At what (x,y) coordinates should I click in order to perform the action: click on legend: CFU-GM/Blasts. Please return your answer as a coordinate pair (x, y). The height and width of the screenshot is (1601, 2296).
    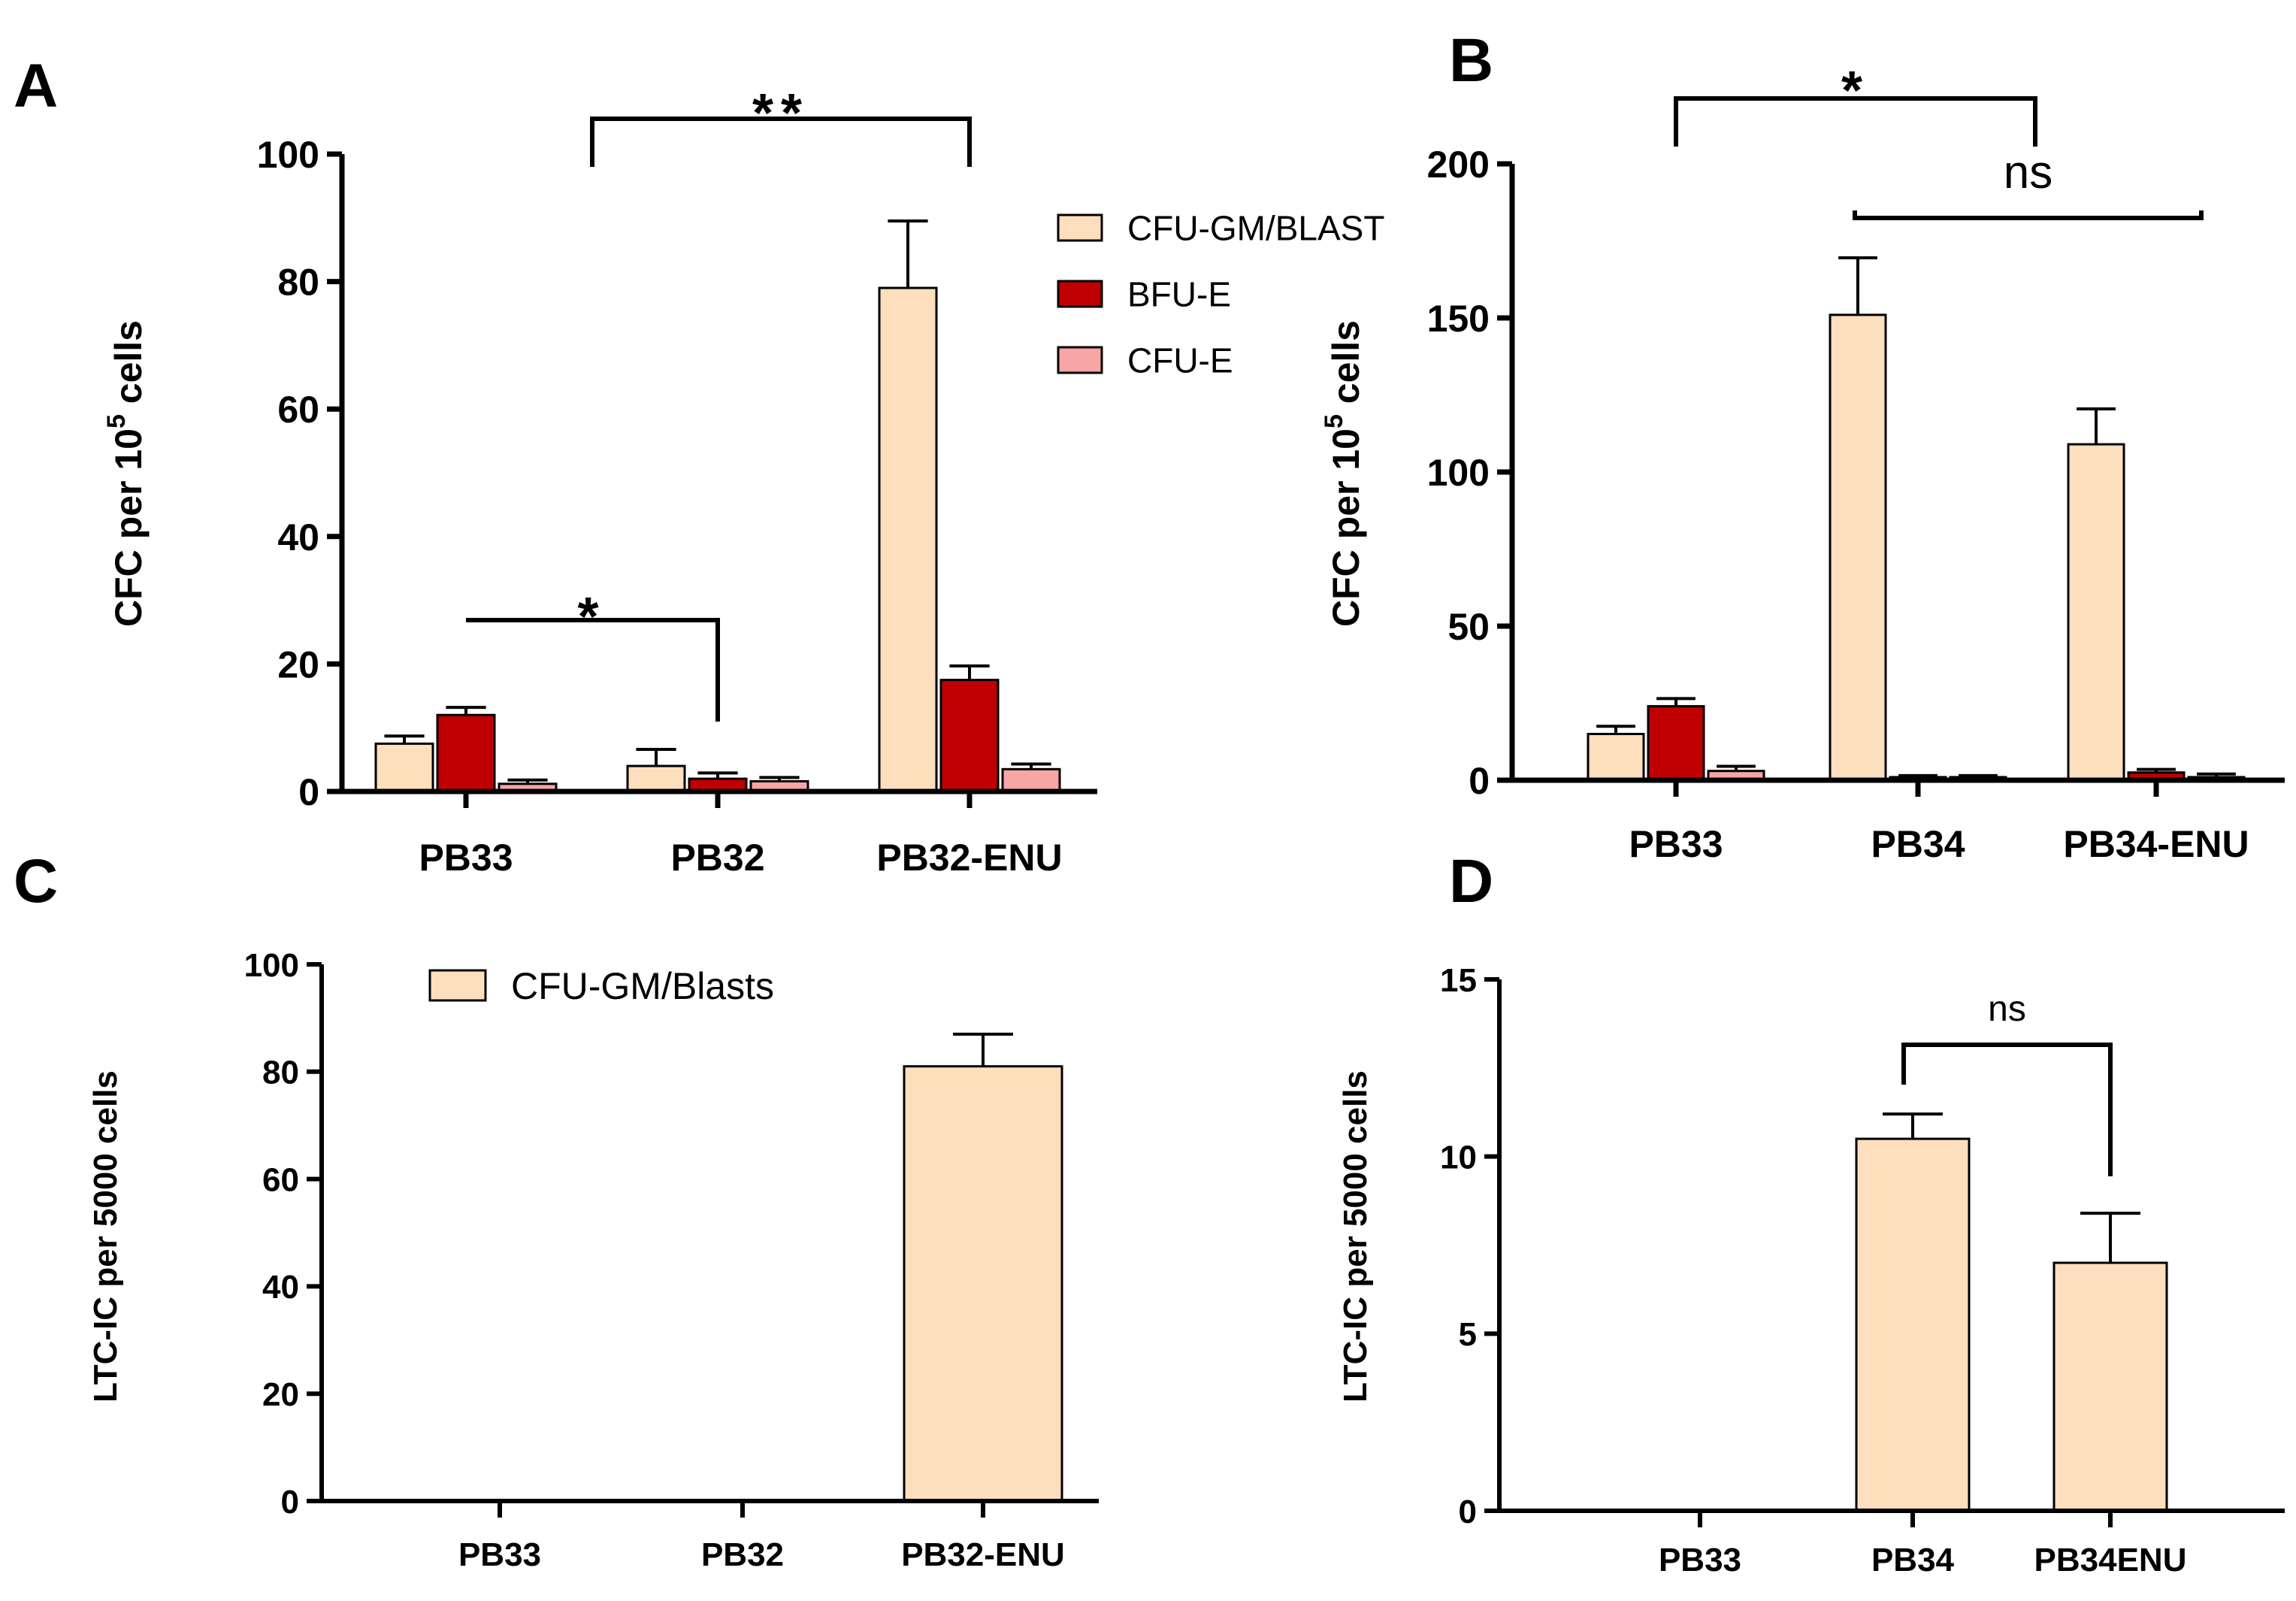
    Looking at the image, I should click on (601, 986).